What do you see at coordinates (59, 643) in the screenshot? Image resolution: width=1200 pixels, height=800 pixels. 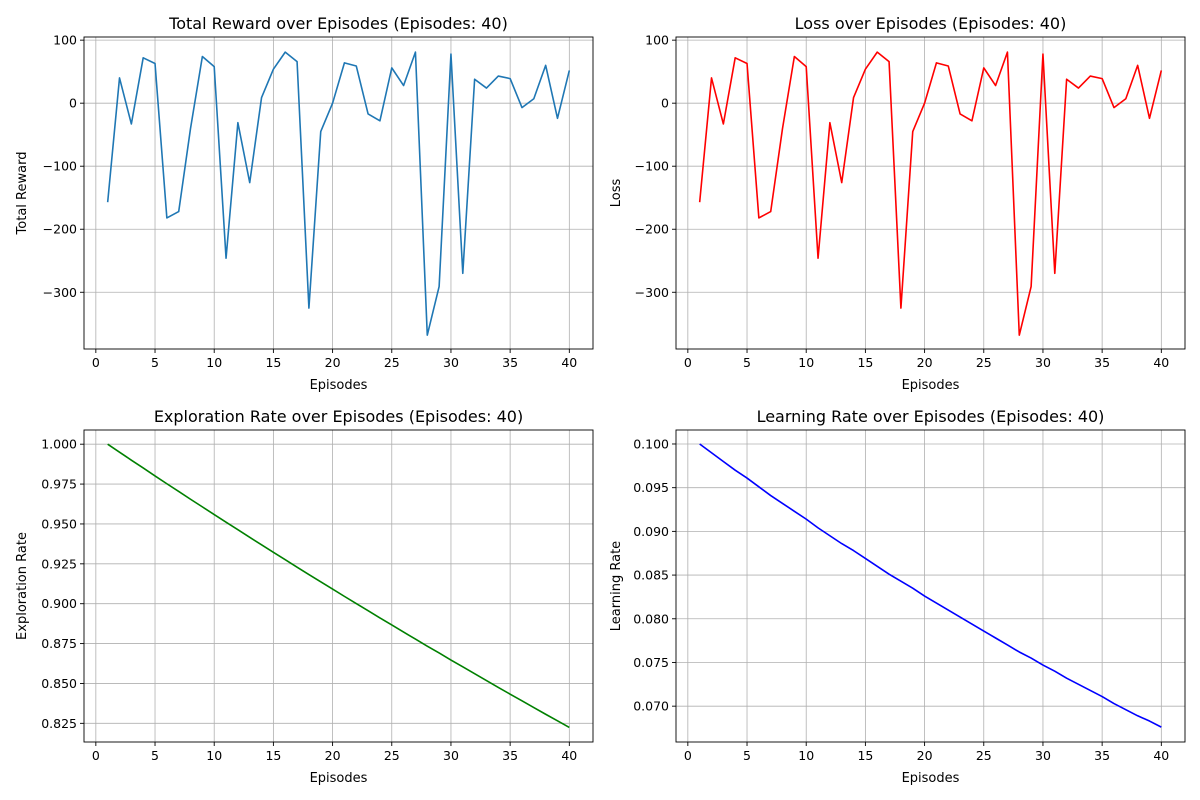 I see `y-tick-label: 0.875` at bounding box center [59, 643].